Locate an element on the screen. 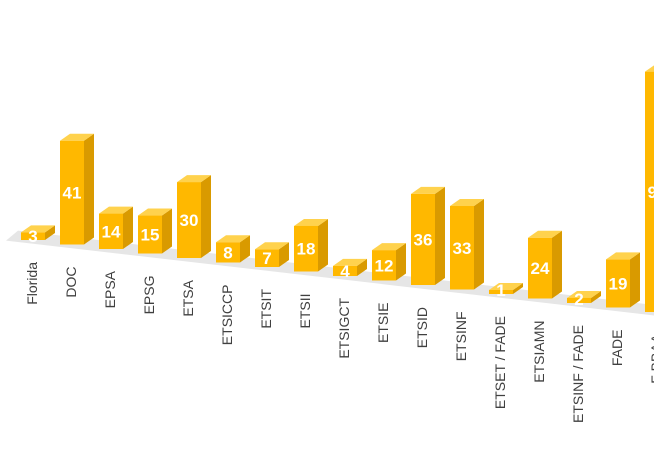 The width and height of the screenshot is (654, 458). data-label-8: 18 is located at coordinates (306, 249).